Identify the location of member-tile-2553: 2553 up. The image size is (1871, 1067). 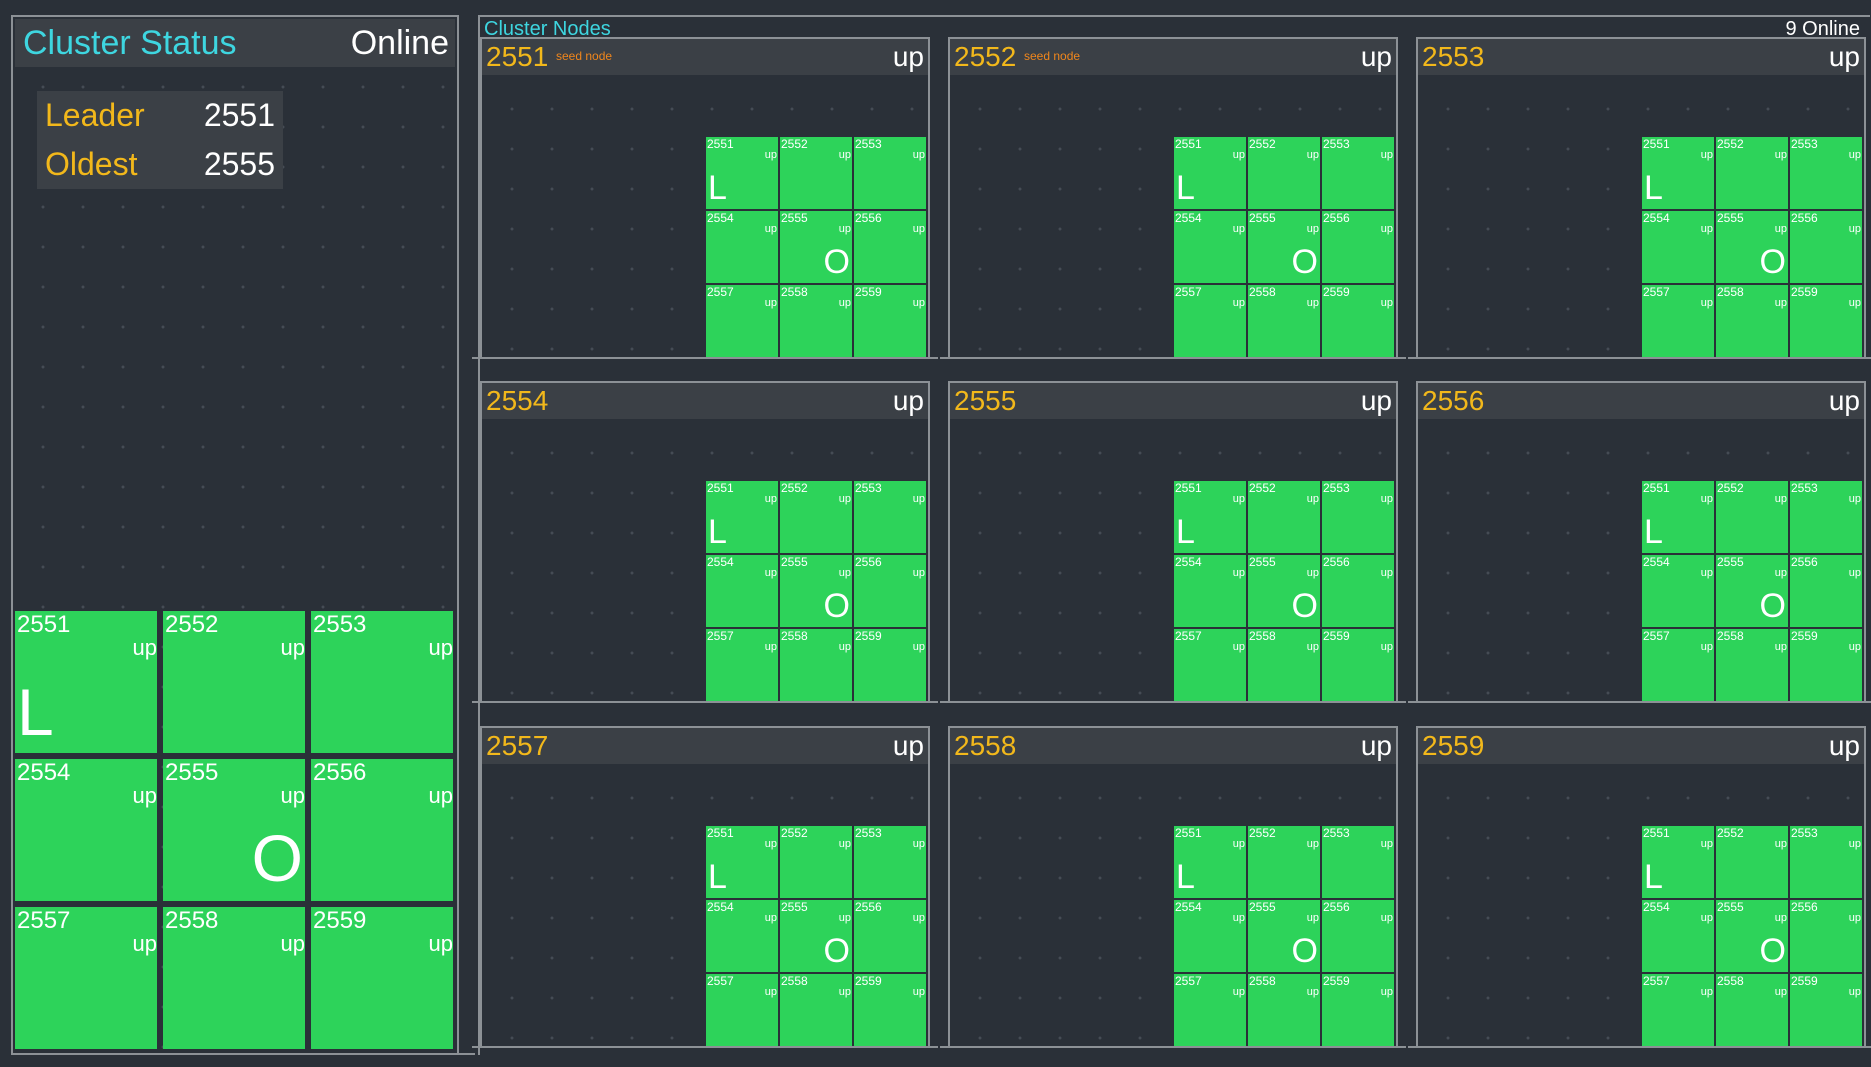
(382, 682).